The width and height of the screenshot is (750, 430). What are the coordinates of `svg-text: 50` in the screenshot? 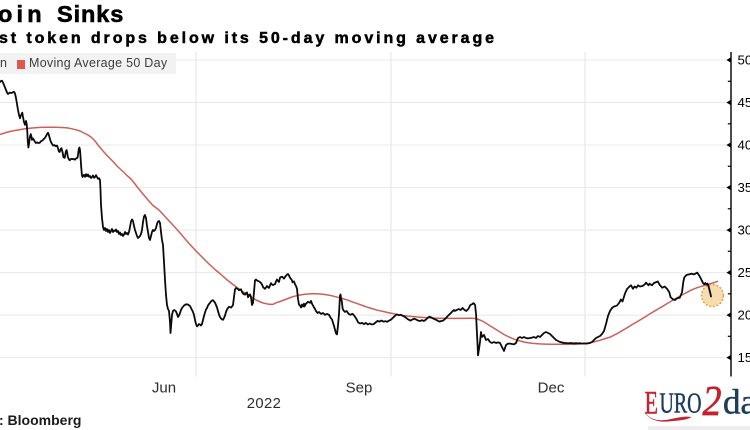 It's located at (744, 60).